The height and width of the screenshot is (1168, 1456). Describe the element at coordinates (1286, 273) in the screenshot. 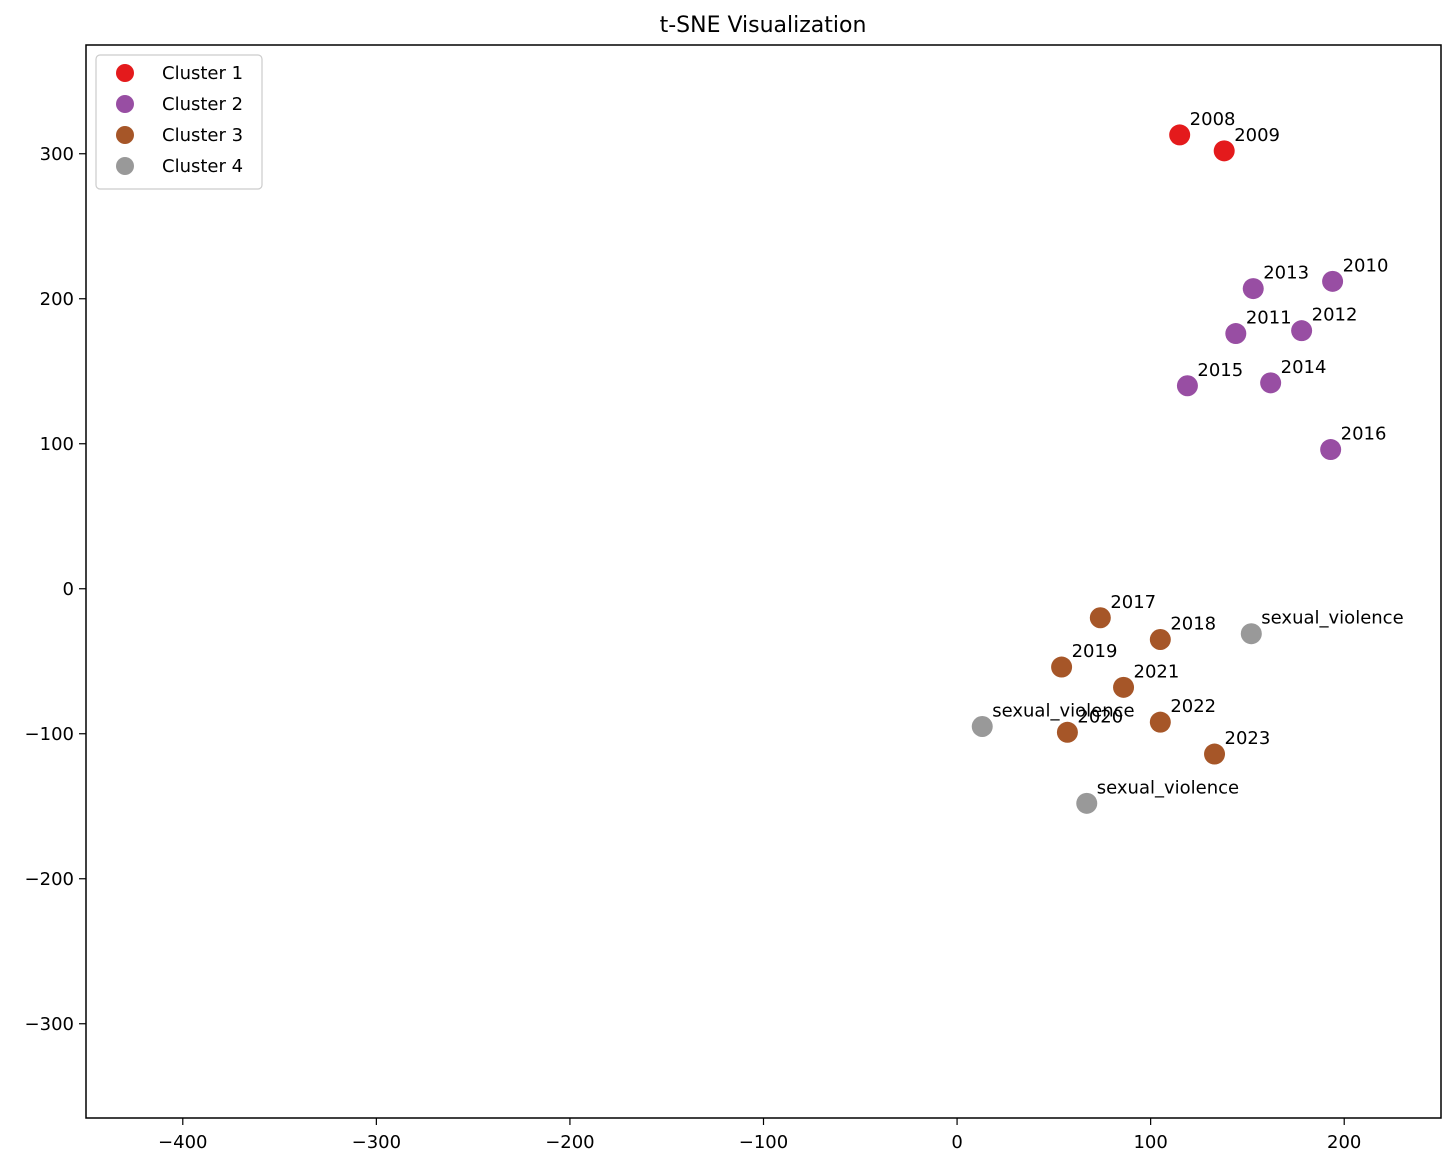

I see `point-label: 2013` at that location.